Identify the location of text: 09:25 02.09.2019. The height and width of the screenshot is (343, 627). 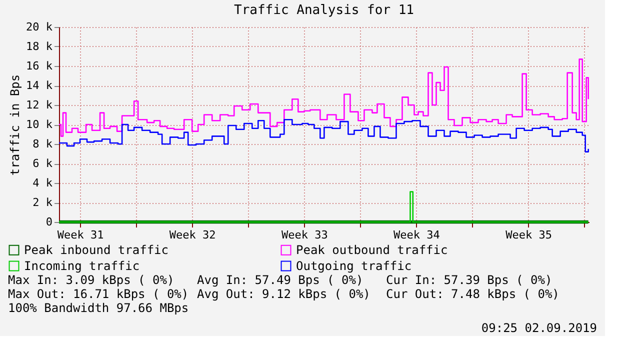
(539, 328).